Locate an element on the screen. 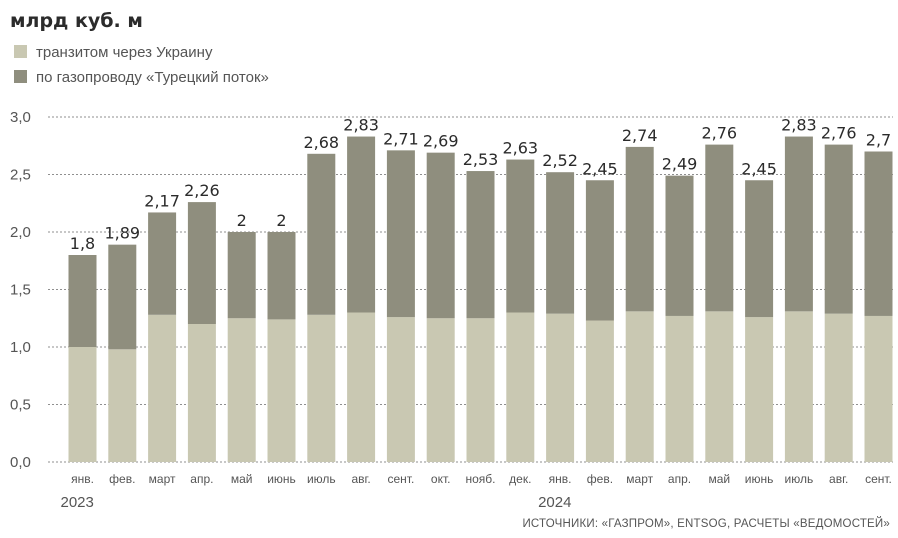 The width and height of the screenshot is (898, 538). year-label: 2023 is located at coordinates (77, 502).